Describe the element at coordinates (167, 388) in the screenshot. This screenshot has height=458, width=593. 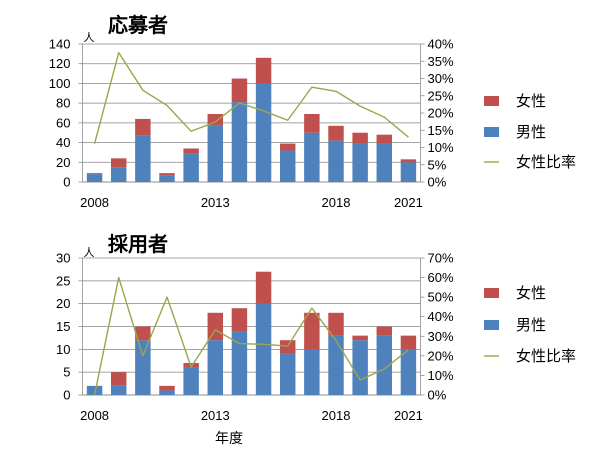
I see `bar-female-2011` at that location.